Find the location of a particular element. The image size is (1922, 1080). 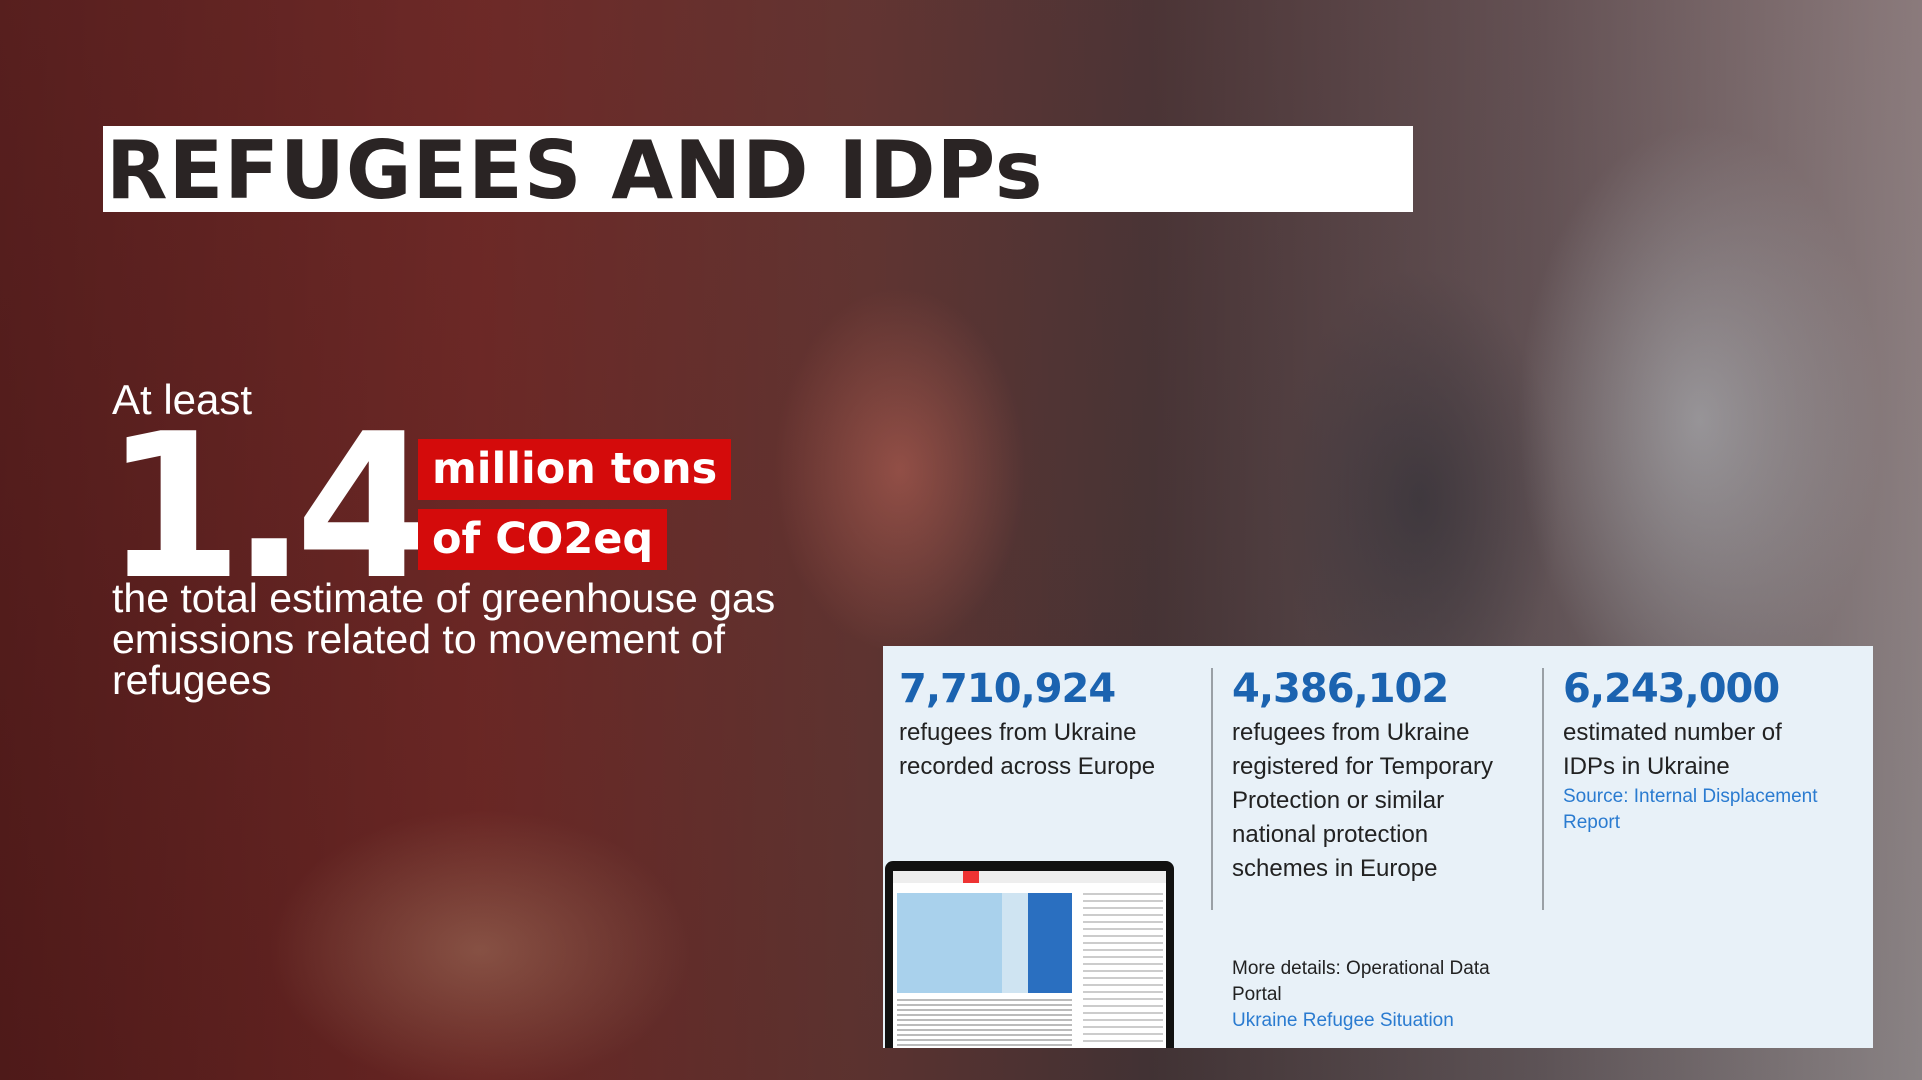

stat-value: 4,386,102 is located at coordinates (1340, 689).